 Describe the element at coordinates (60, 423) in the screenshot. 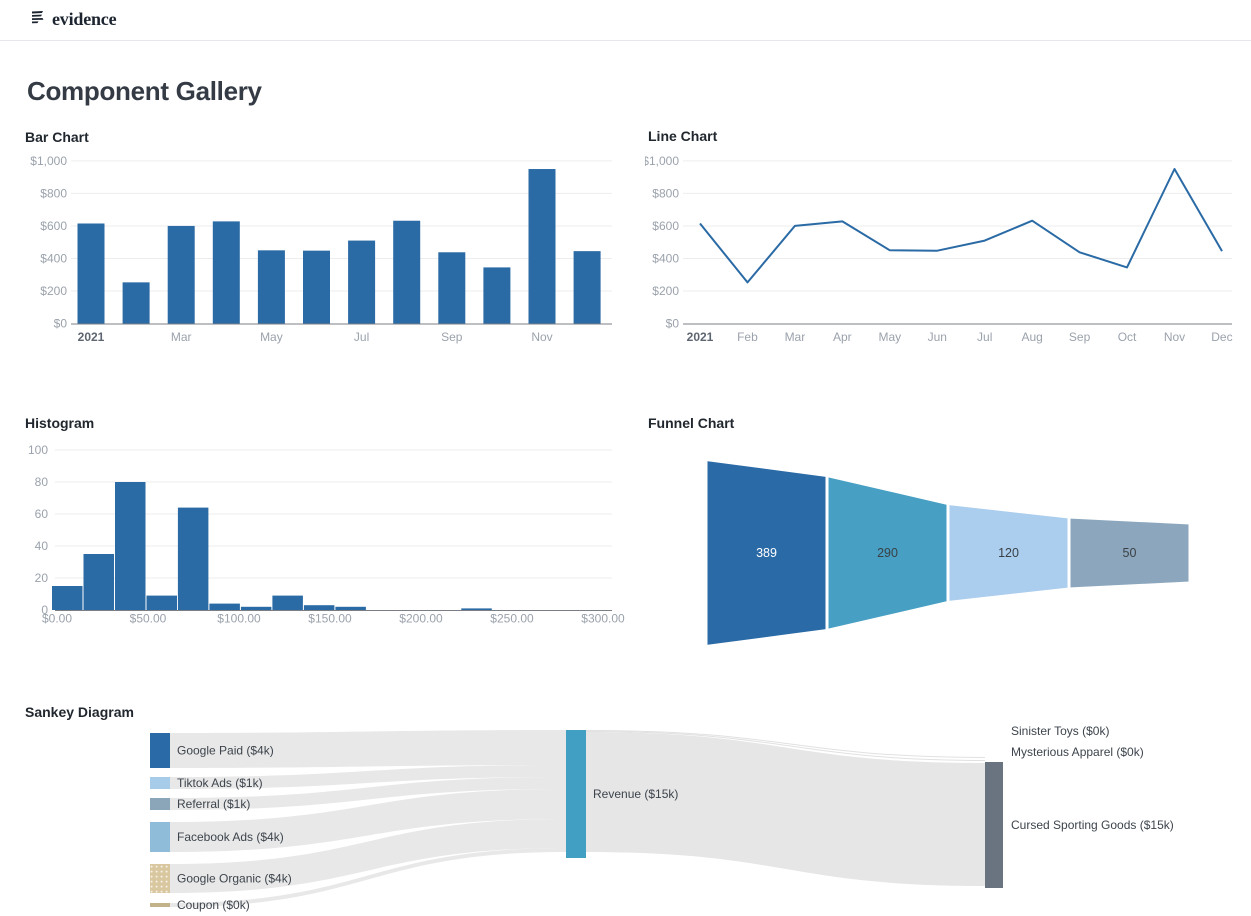

I see `histogram-title: Histogram` at that location.